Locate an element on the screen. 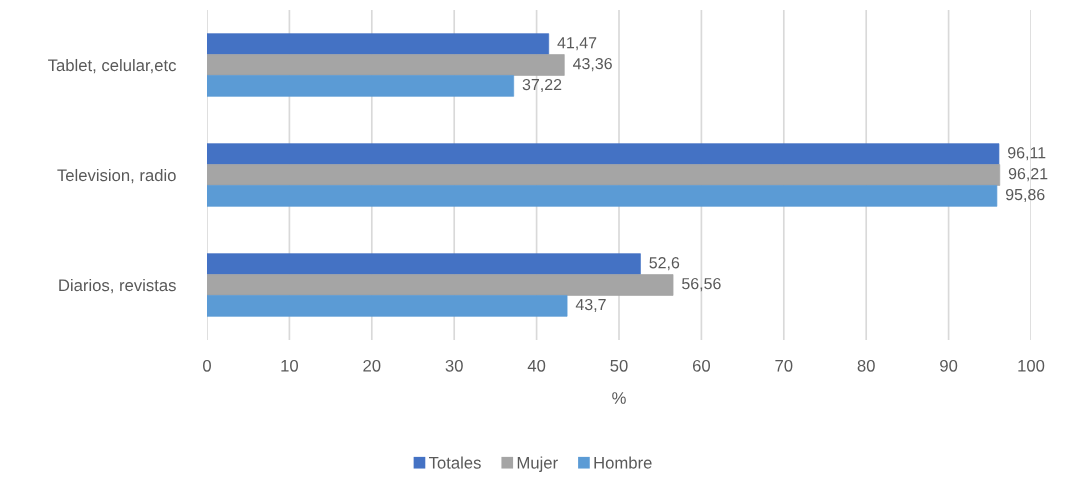 This screenshot has width=1066, height=487. data-label: 96,11 is located at coordinates (1027, 154).